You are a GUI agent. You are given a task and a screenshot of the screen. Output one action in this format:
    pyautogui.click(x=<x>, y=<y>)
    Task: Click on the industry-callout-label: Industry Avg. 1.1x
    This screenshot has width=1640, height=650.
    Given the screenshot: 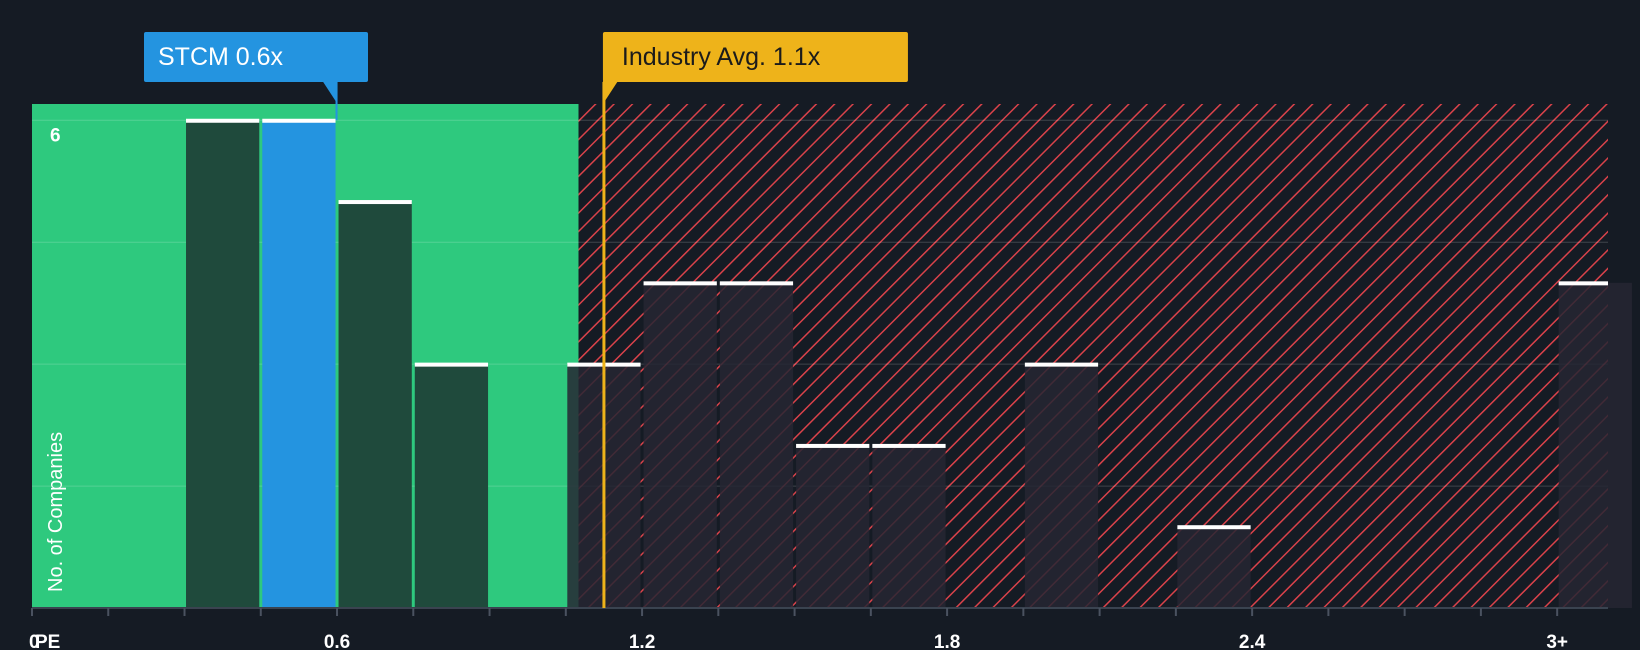 What is the action you would take?
    pyautogui.click(x=721, y=57)
    